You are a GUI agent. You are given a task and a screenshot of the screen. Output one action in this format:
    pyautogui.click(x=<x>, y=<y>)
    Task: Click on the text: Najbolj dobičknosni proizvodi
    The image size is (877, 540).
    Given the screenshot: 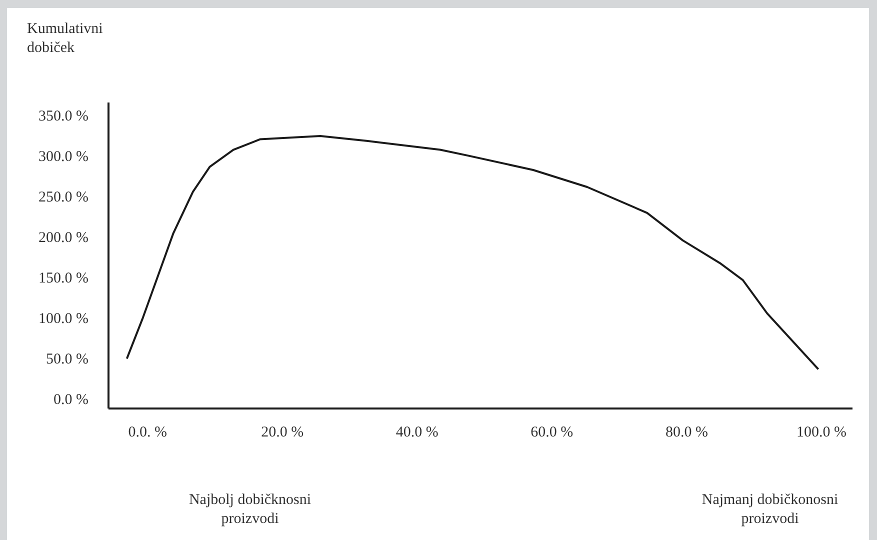 What is the action you would take?
    pyautogui.click(x=250, y=510)
    